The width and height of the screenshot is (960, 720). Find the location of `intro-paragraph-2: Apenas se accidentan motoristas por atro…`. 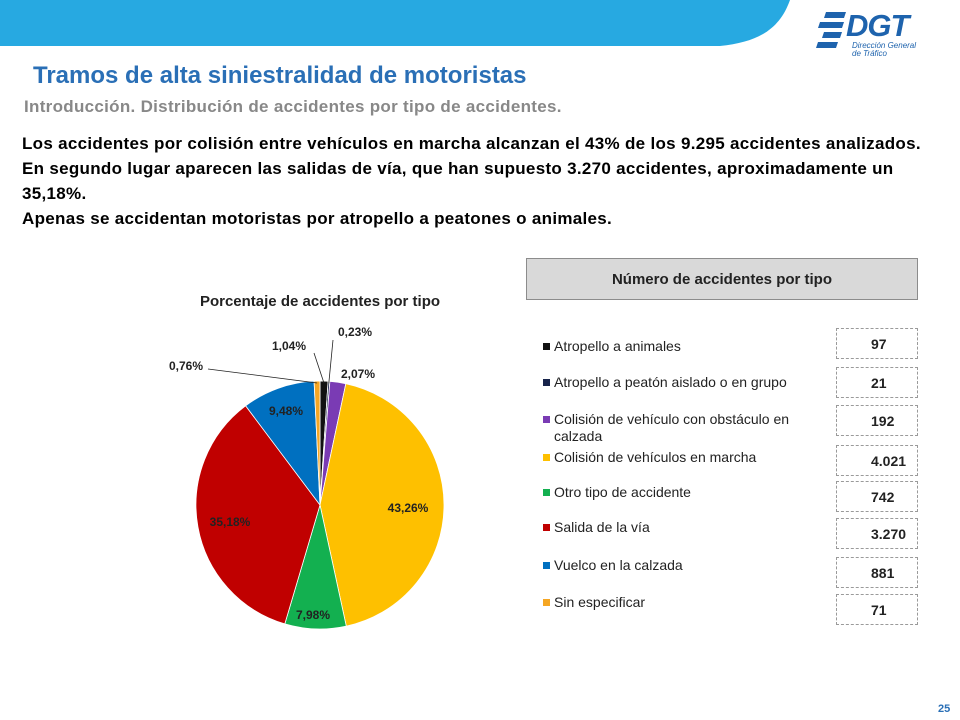

intro-paragraph-2: Apenas se accidentan motoristas por atro… is located at coordinates (317, 218).